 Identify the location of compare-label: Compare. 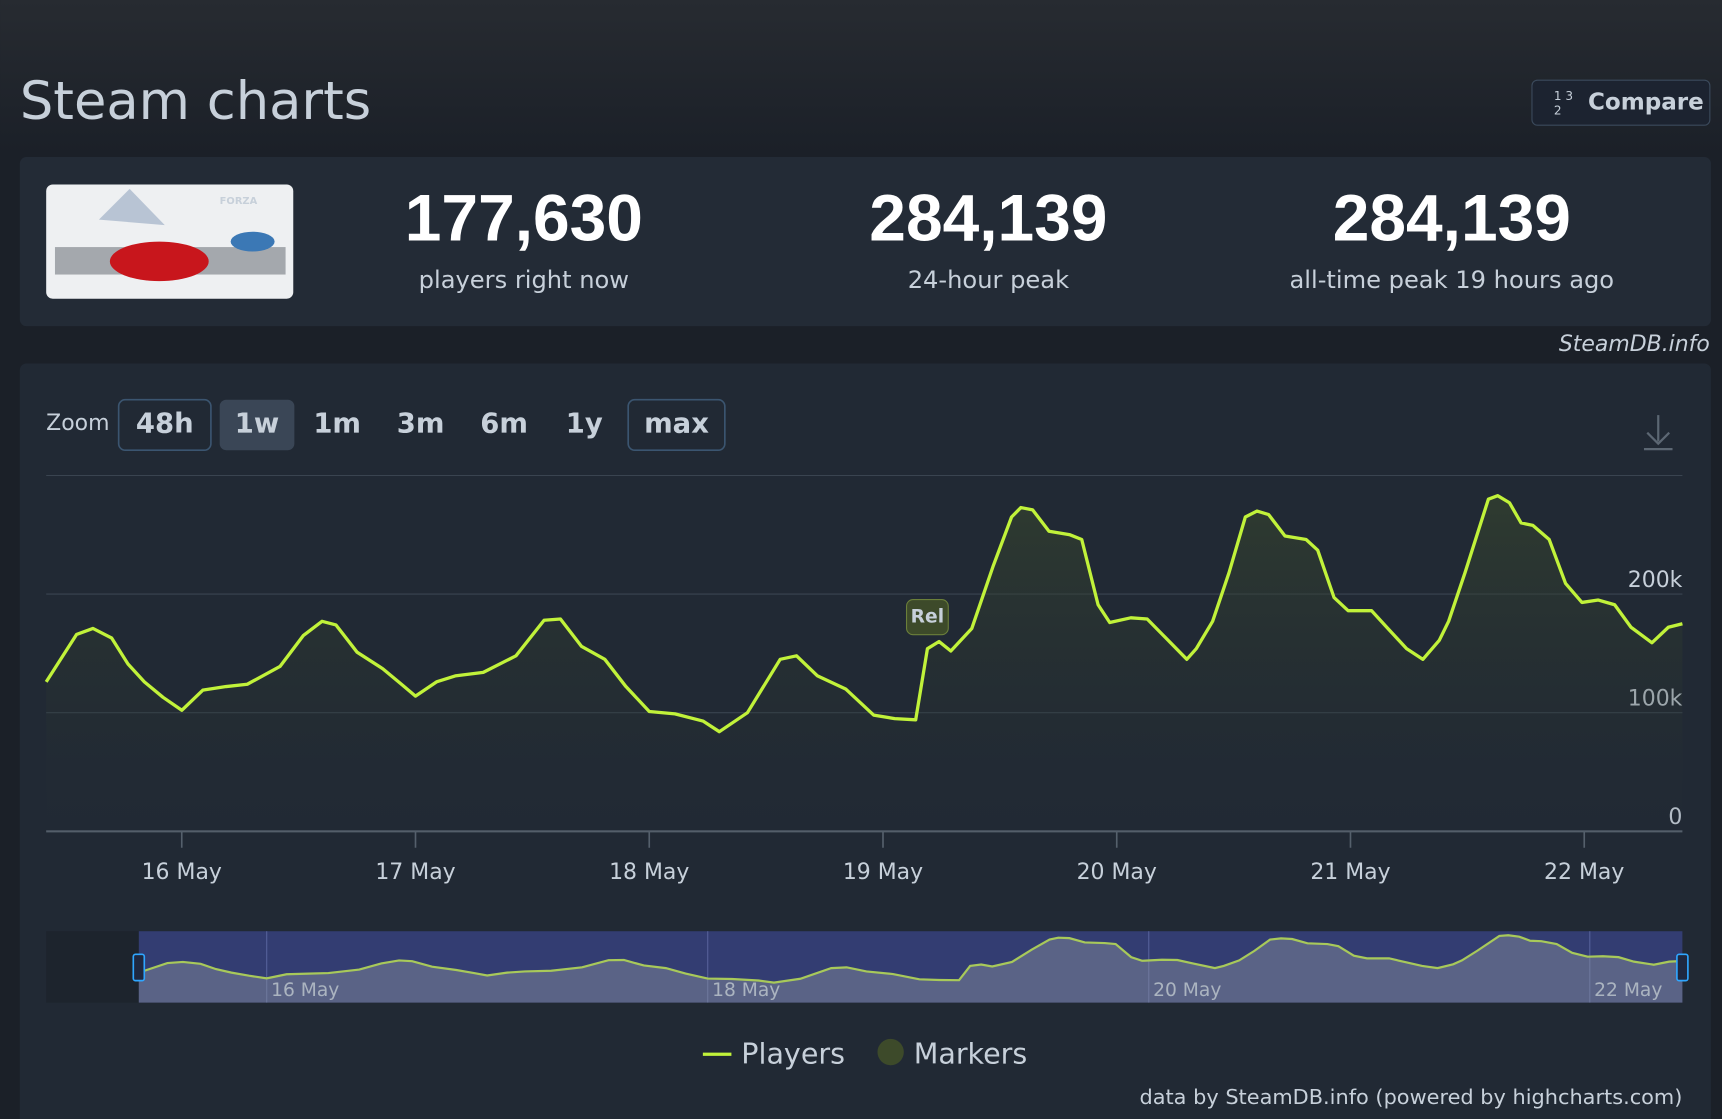
(1646, 103).